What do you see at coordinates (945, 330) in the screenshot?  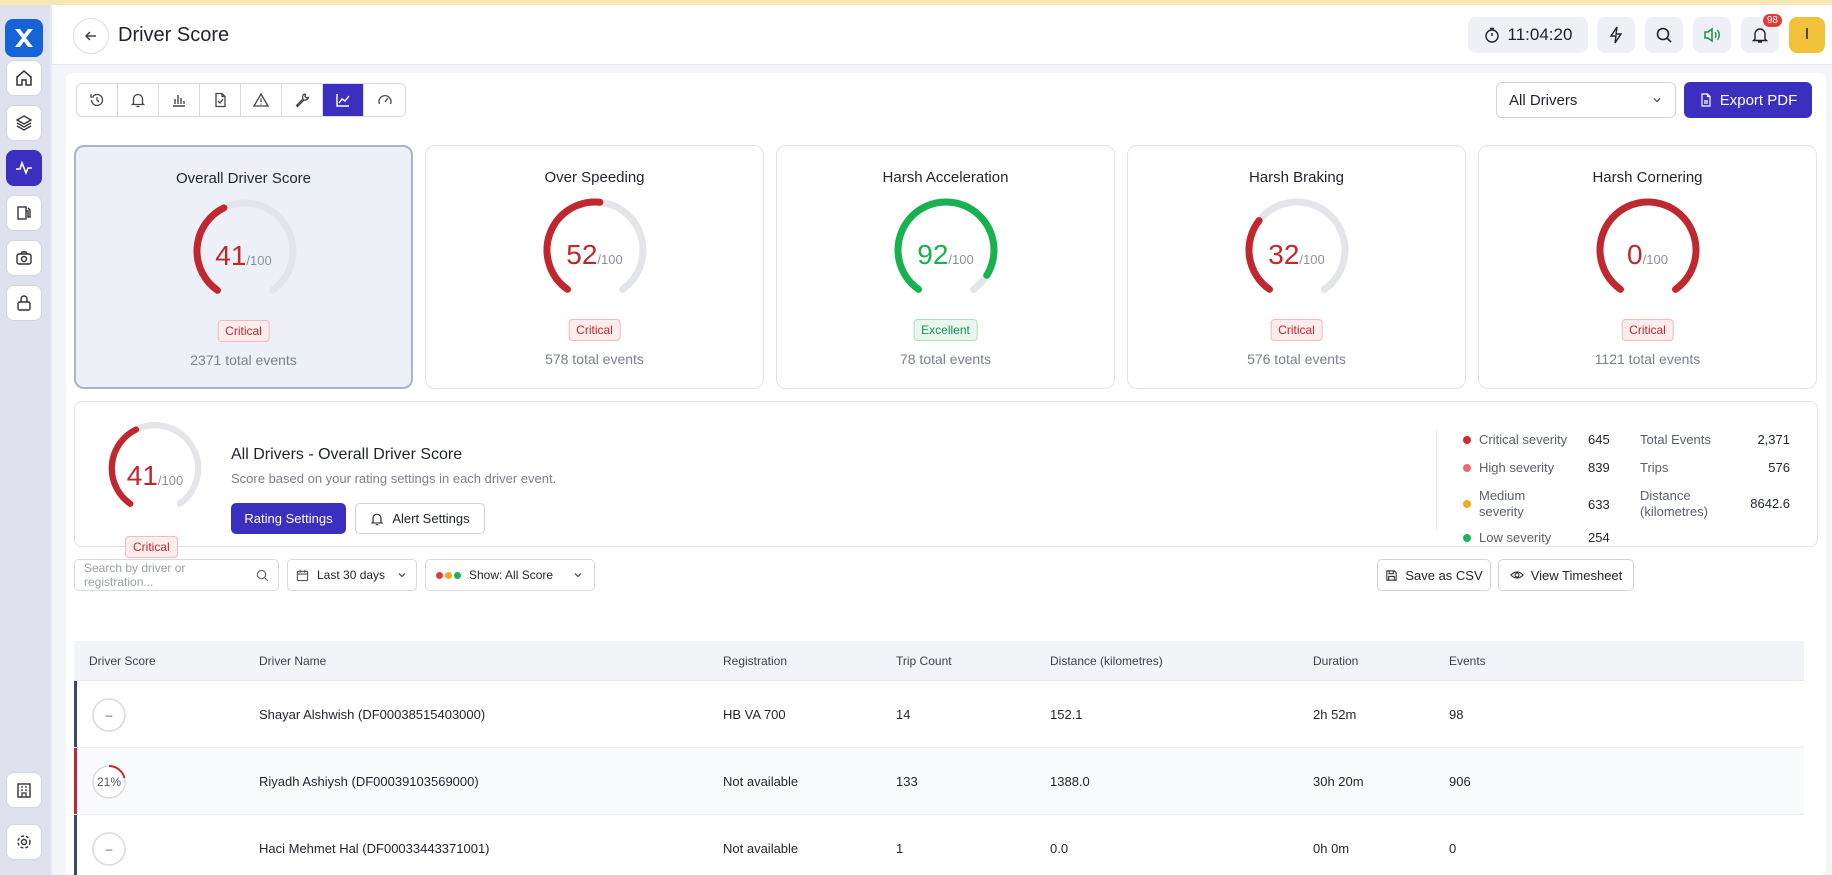 I see `status-badge: Excellent` at bounding box center [945, 330].